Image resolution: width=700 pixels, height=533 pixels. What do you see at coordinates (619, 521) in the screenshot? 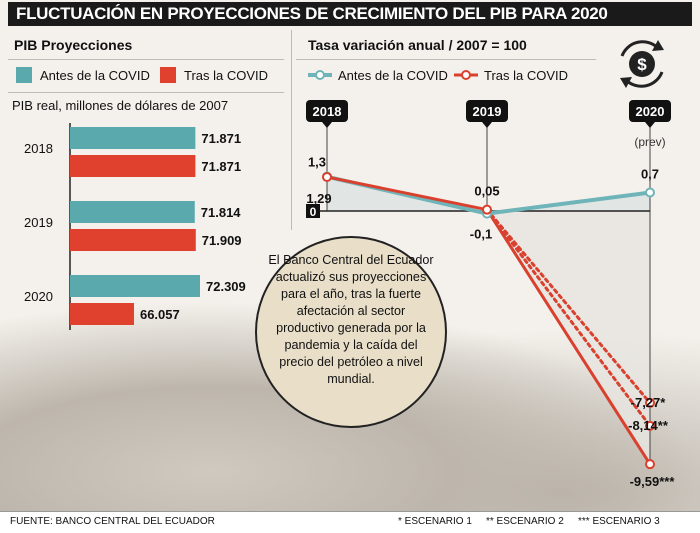
I see `scenario-3-note: *** ESCENARIO 3` at bounding box center [619, 521].